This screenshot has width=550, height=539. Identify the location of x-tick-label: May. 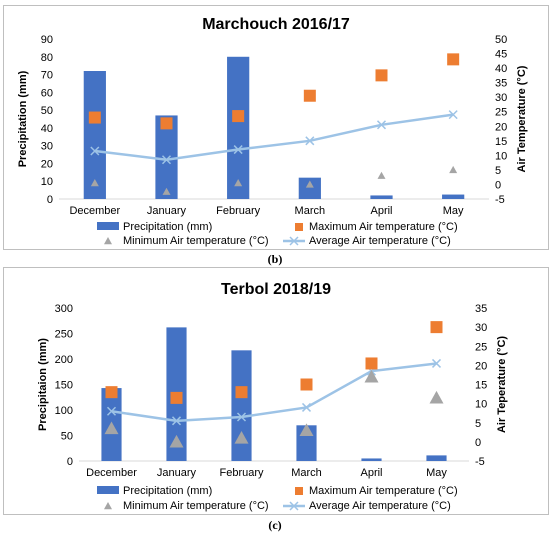
(453, 211).